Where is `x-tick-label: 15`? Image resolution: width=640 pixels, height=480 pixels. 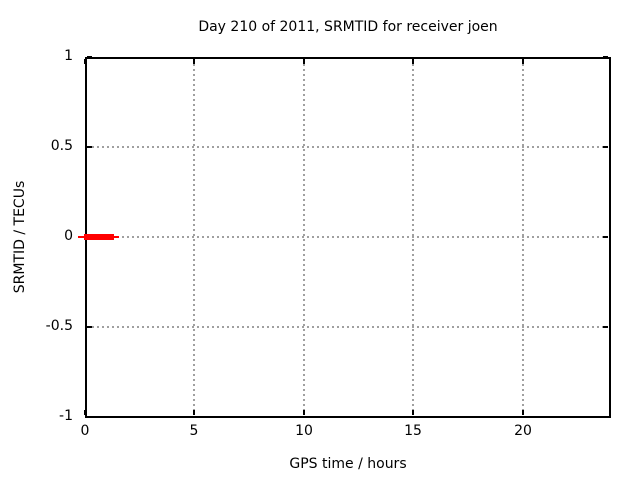
x-tick-label: 15 is located at coordinates (413, 431).